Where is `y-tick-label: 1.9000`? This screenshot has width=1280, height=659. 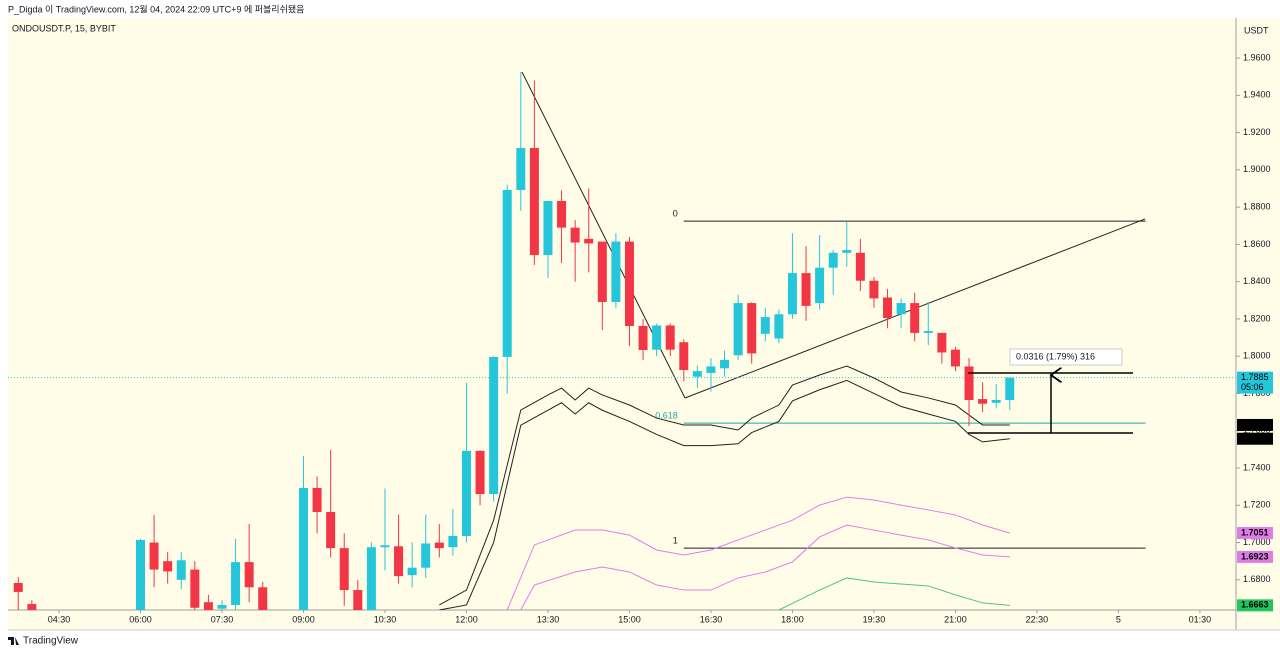
y-tick-label: 1.9000 is located at coordinates (1257, 169).